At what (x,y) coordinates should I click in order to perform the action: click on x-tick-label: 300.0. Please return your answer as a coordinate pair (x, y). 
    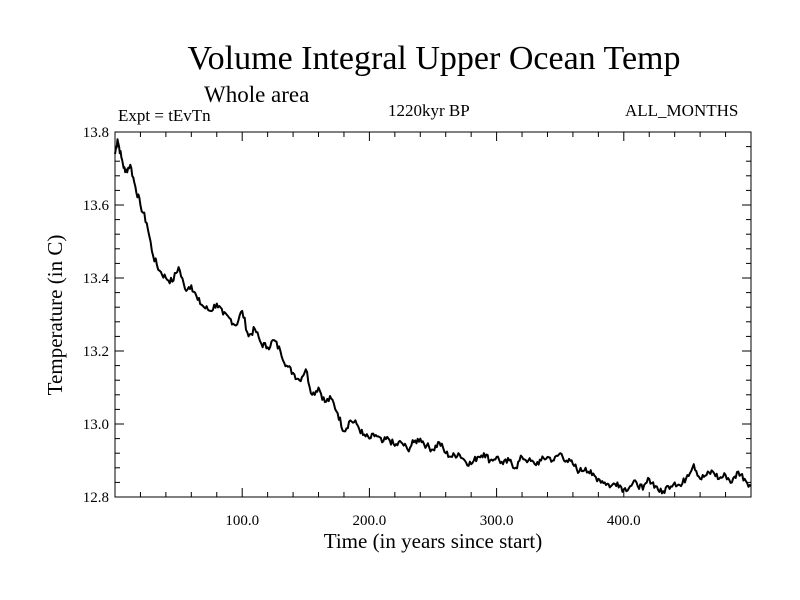
    Looking at the image, I should click on (497, 521).